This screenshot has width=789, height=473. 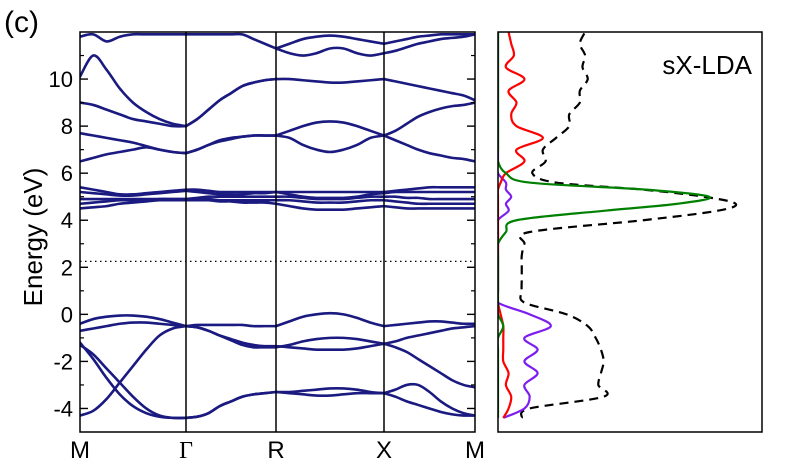 What do you see at coordinates (186, 451) in the screenshot?
I see `k-point-label: Γ` at bounding box center [186, 451].